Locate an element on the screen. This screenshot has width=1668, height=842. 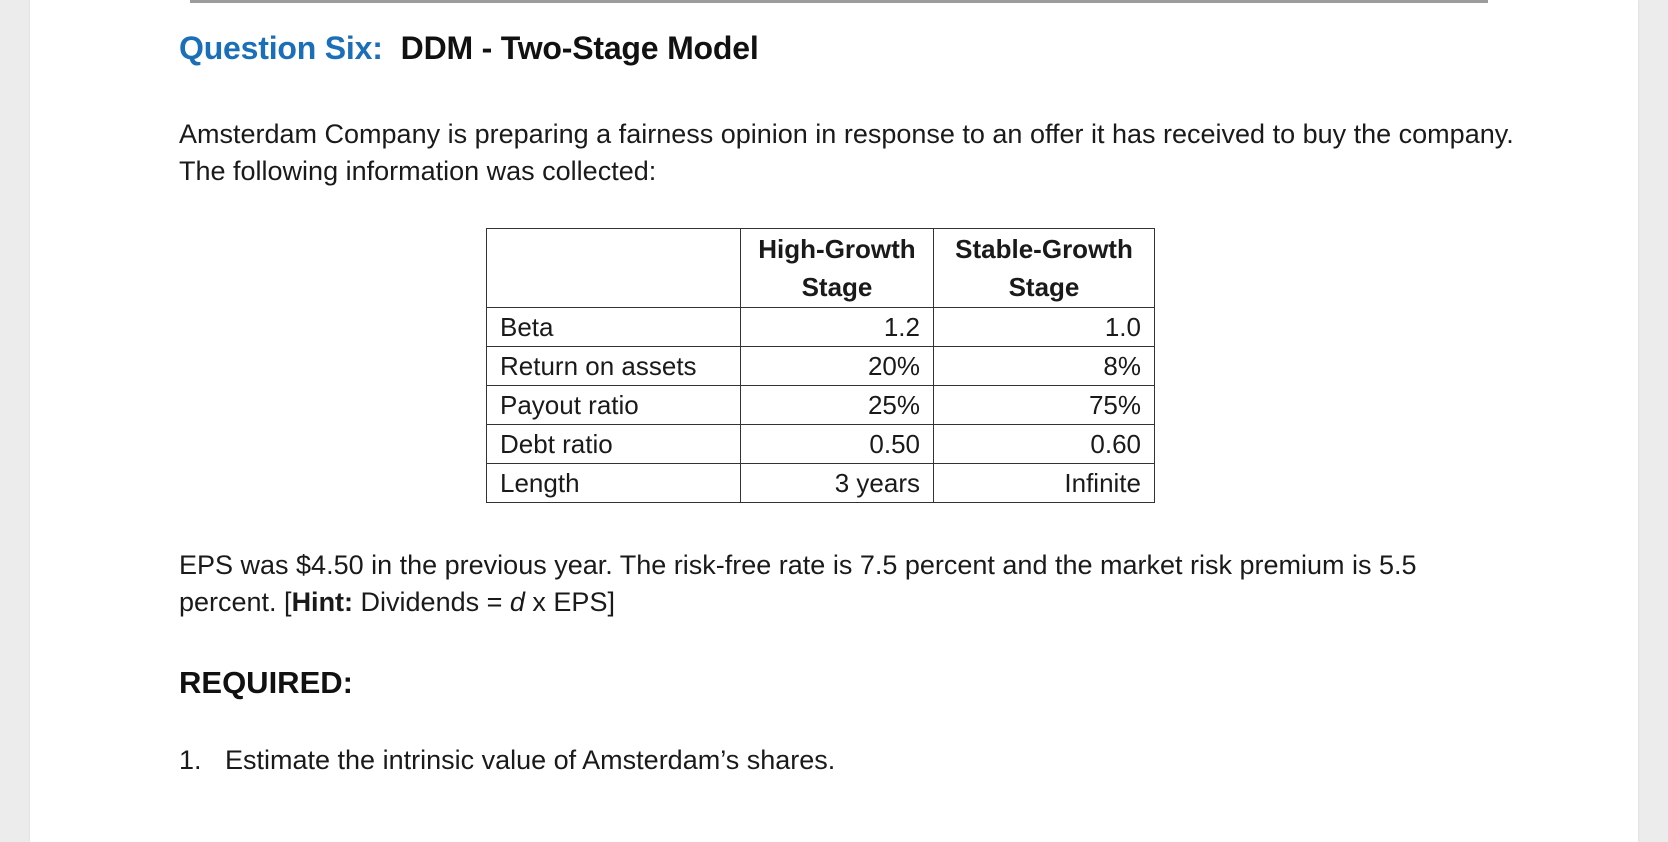
table-row: Beta 1.2 1.0 is located at coordinates (820, 327).